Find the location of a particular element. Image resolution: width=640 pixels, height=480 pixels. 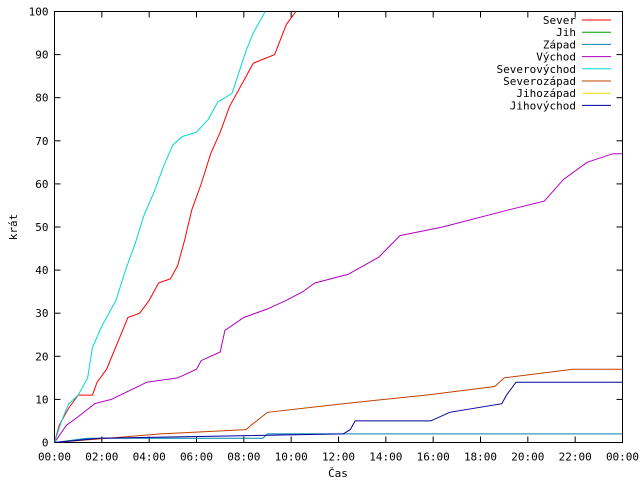

series-line-západ is located at coordinates (338, 438).